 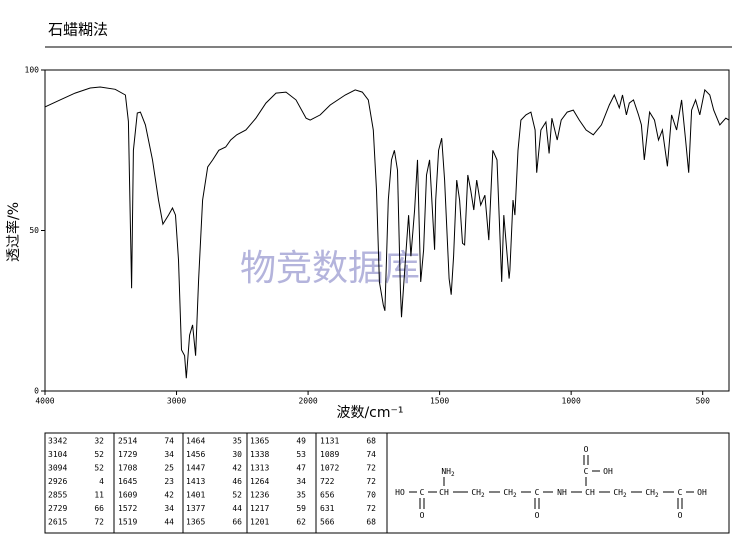 I want to click on y-tick-label: 100, so click(x=32, y=70).